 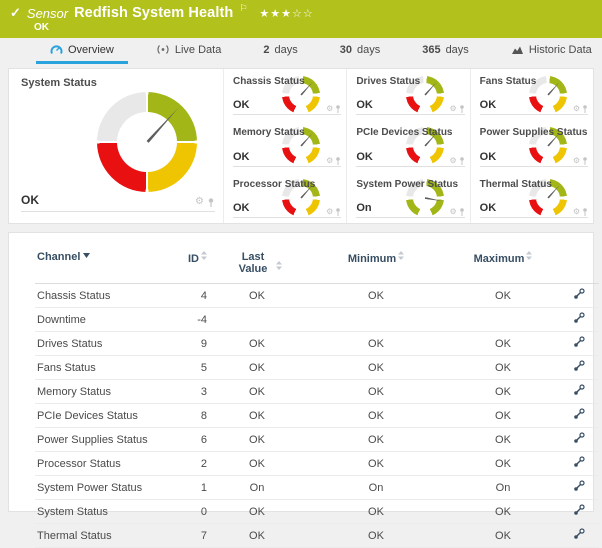 What do you see at coordinates (188, 51) in the screenshot?
I see `tab-live-data: Live Data` at bounding box center [188, 51].